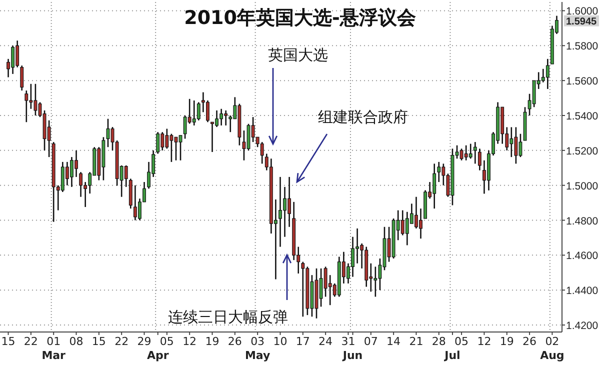  What do you see at coordinates (228, 317) in the screenshot?
I see `annotation: 连续三日大幅反弹` at bounding box center [228, 317].